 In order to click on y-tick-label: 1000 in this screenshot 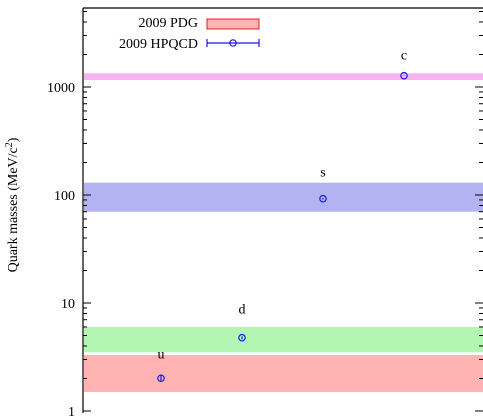, I will do `click(61, 88)`.